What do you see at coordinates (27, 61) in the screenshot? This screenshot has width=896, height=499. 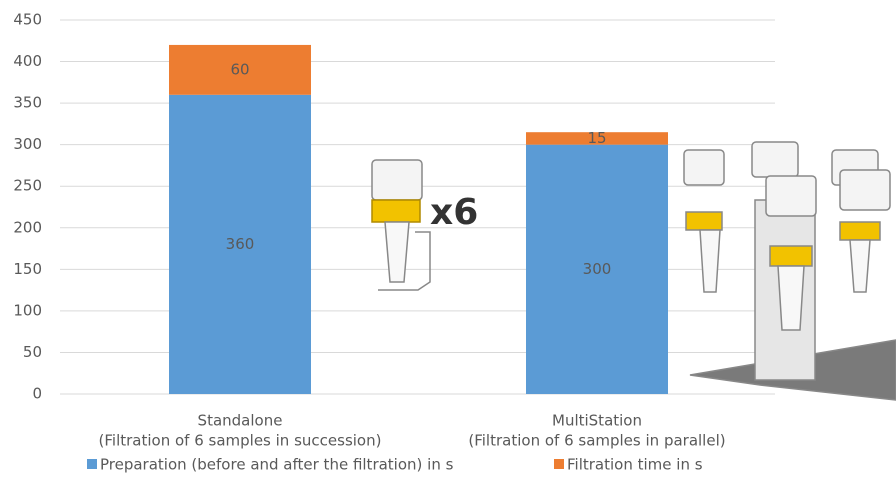 I see `y-tick-label: 400` at bounding box center [27, 61].